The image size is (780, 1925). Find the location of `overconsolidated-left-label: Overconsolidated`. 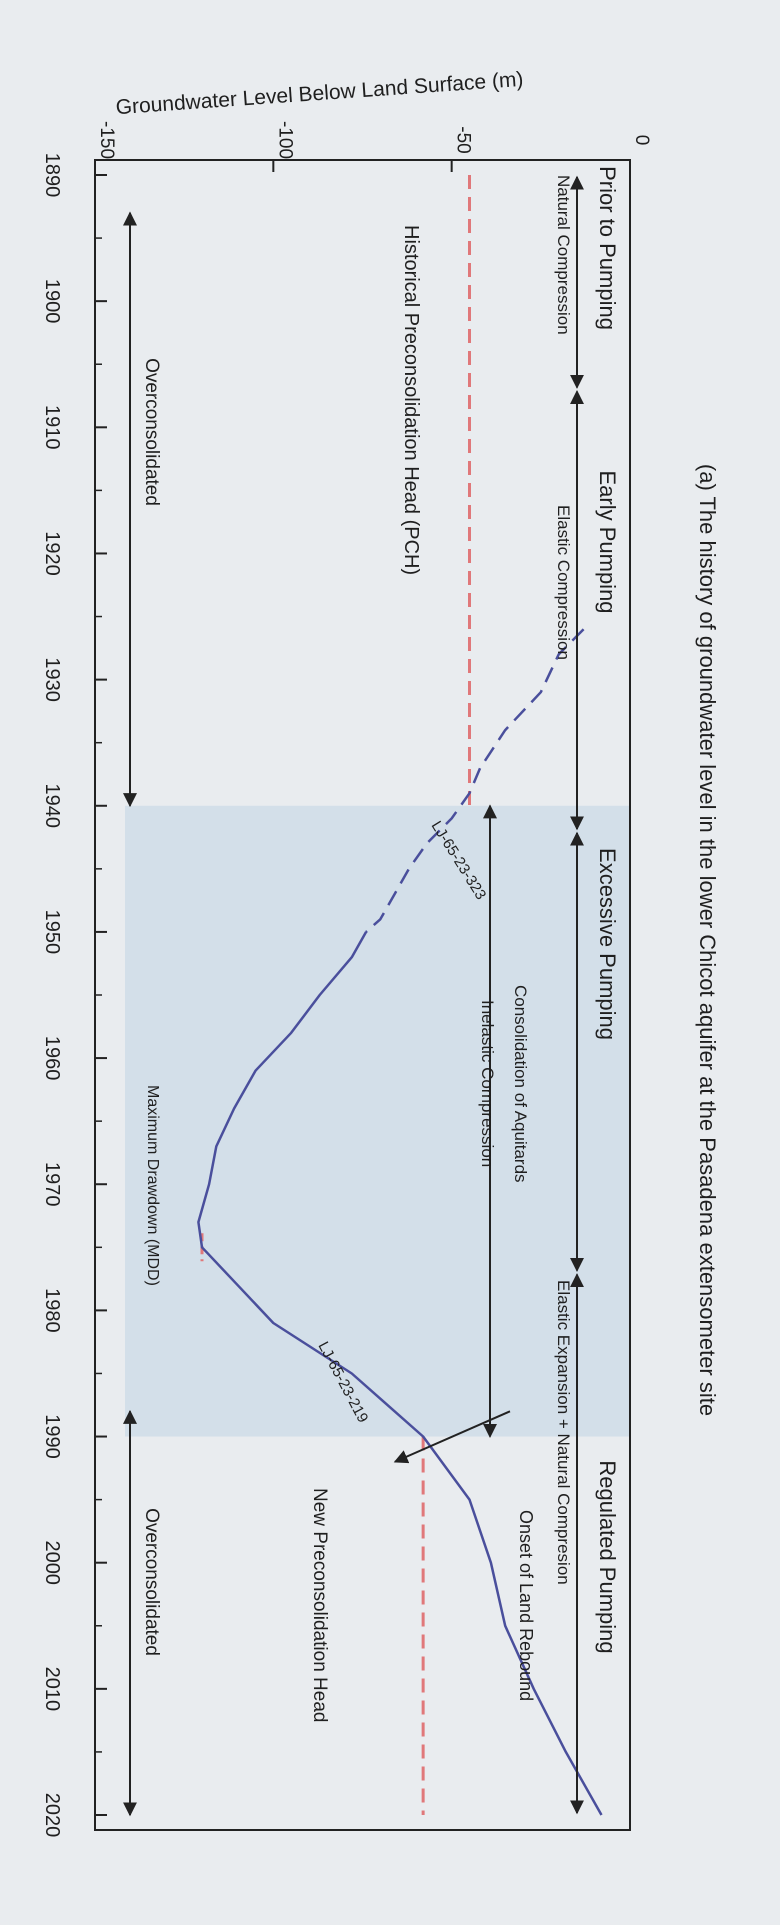

overconsolidated-left-label: Overconsolidated is located at coordinates (151, 432).